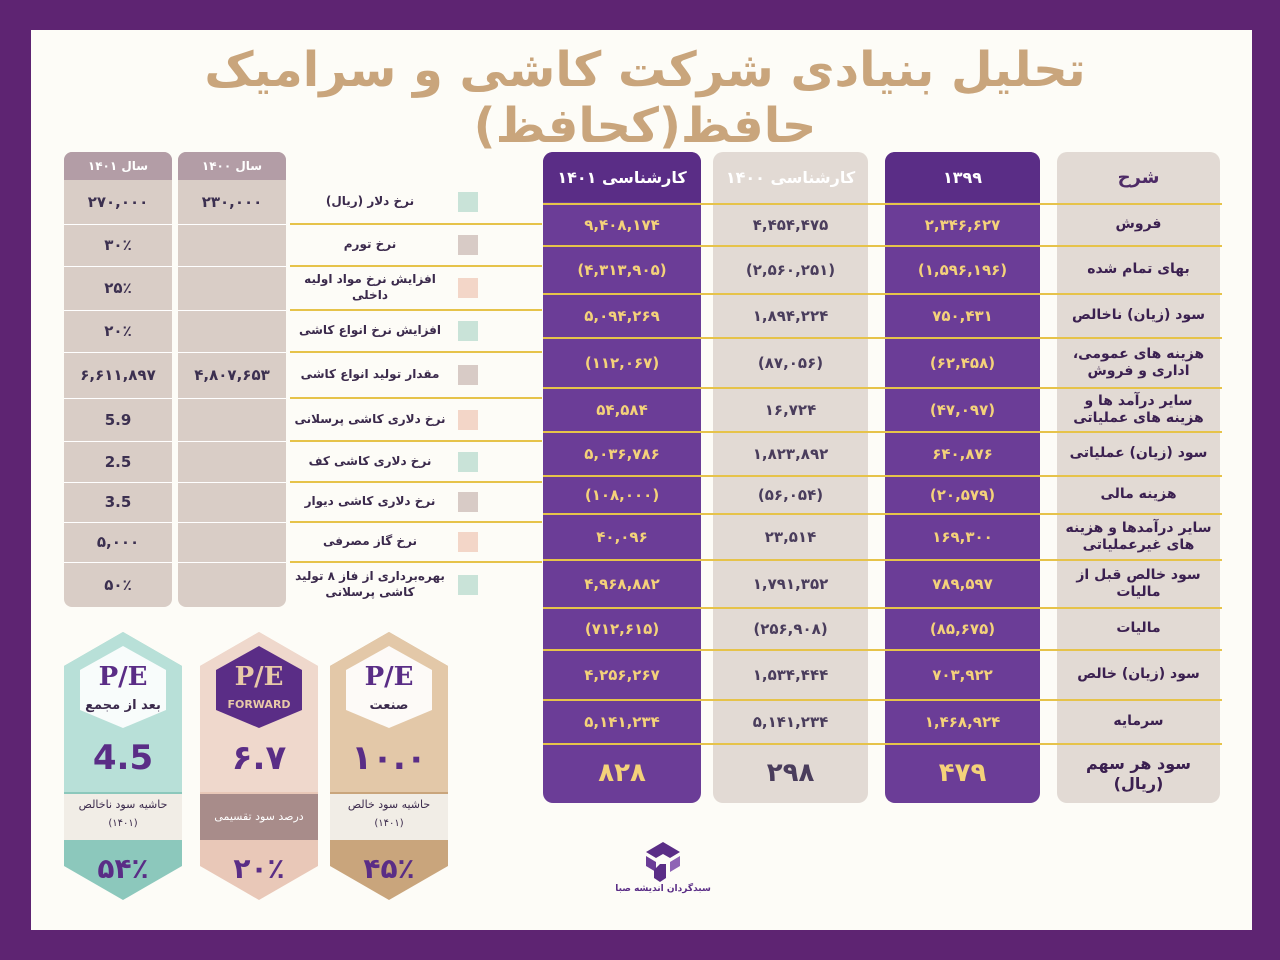  What do you see at coordinates (123, 705) in the screenshot?
I see `pe-sub-label: بعد از مجمع` at bounding box center [123, 705].